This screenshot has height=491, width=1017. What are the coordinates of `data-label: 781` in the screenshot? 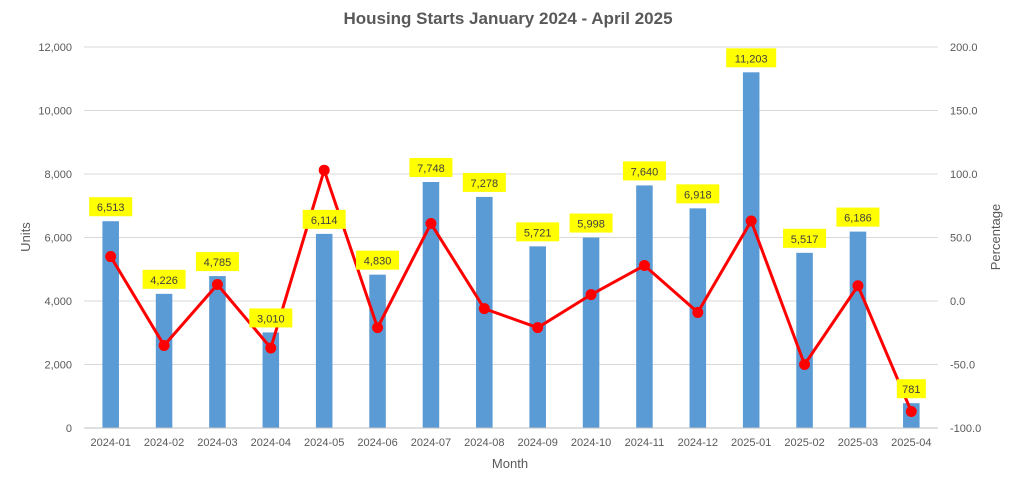 It's located at (911, 389).